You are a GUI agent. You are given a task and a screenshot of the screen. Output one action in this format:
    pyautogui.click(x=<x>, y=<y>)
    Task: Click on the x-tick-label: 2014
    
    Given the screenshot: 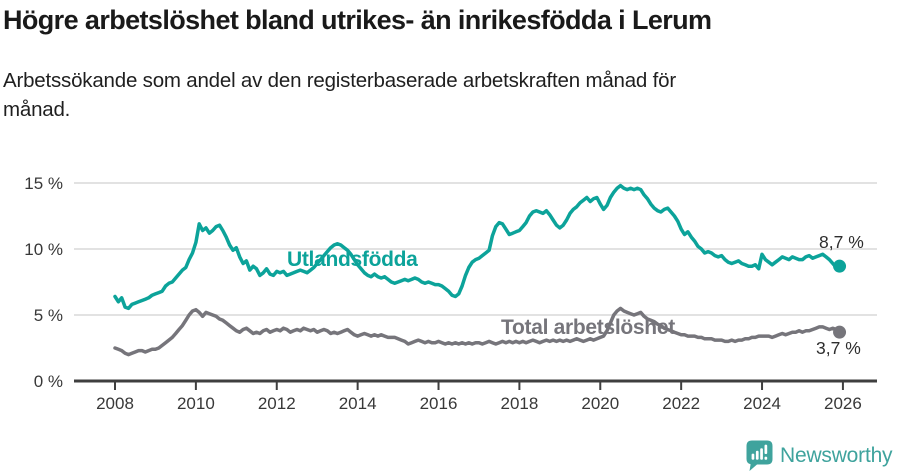 What is the action you would take?
    pyautogui.click(x=358, y=403)
    